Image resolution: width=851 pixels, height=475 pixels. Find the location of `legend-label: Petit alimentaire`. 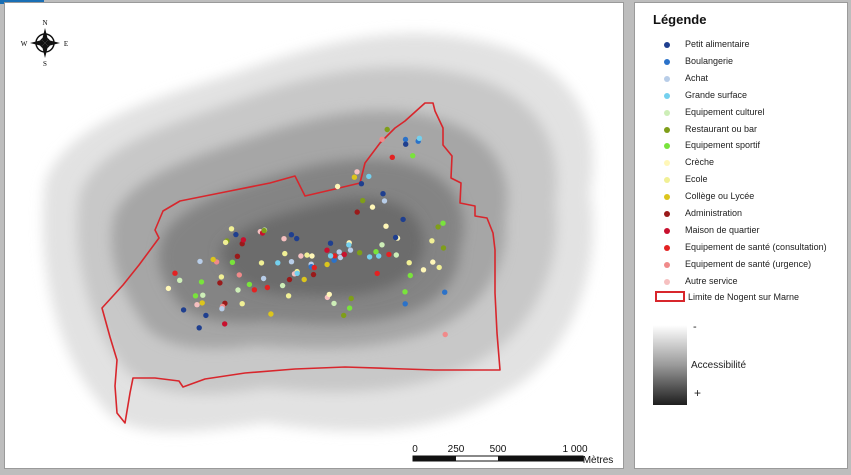

legend-label: Petit alimentaire is located at coordinates (717, 44).